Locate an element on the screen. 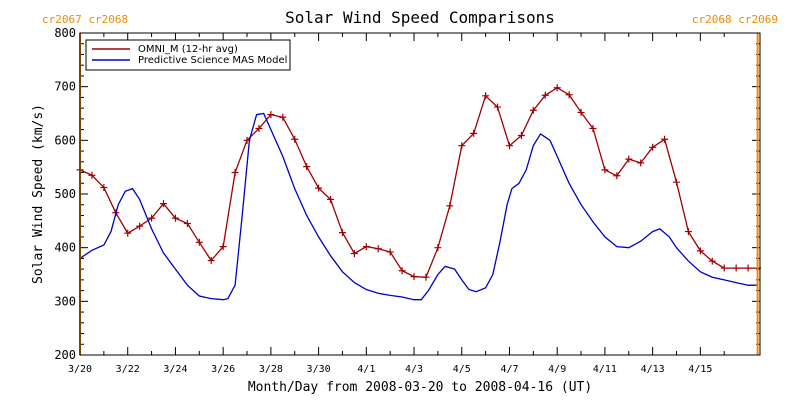 This screenshot has height=400, width=800. legend-label-omni: OMNI_M (12-hr avg) is located at coordinates (188, 49).